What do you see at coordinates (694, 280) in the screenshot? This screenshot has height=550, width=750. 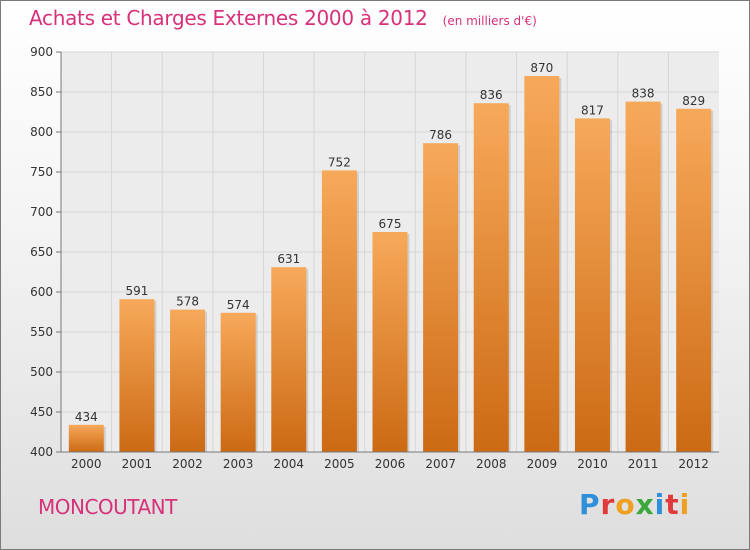 I see `bar-2012` at bounding box center [694, 280].